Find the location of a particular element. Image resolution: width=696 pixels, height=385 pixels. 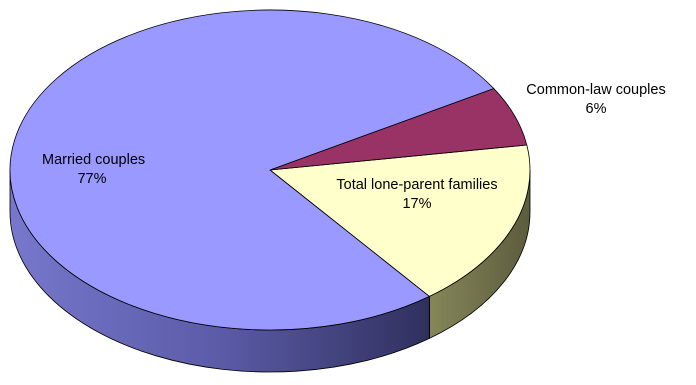

slice-name-lone-parent: Total lone-parent families is located at coordinates (416, 185).